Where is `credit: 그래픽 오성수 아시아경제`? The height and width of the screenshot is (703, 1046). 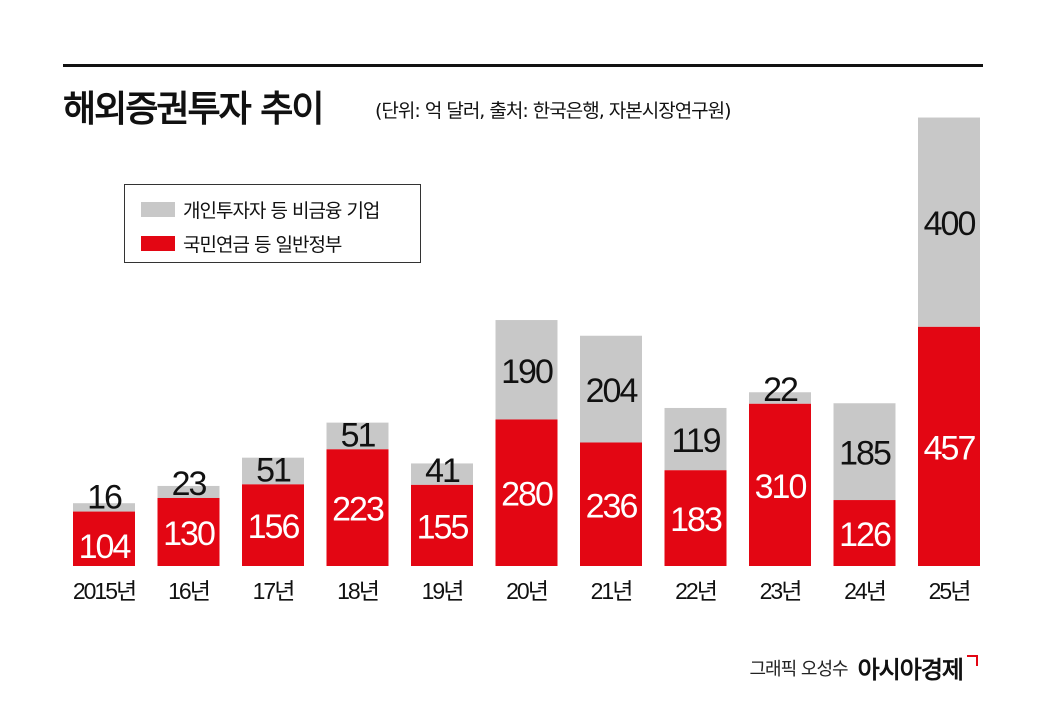
credit: 그래픽 오성수 아시아경제 is located at coordinates (863, 667).